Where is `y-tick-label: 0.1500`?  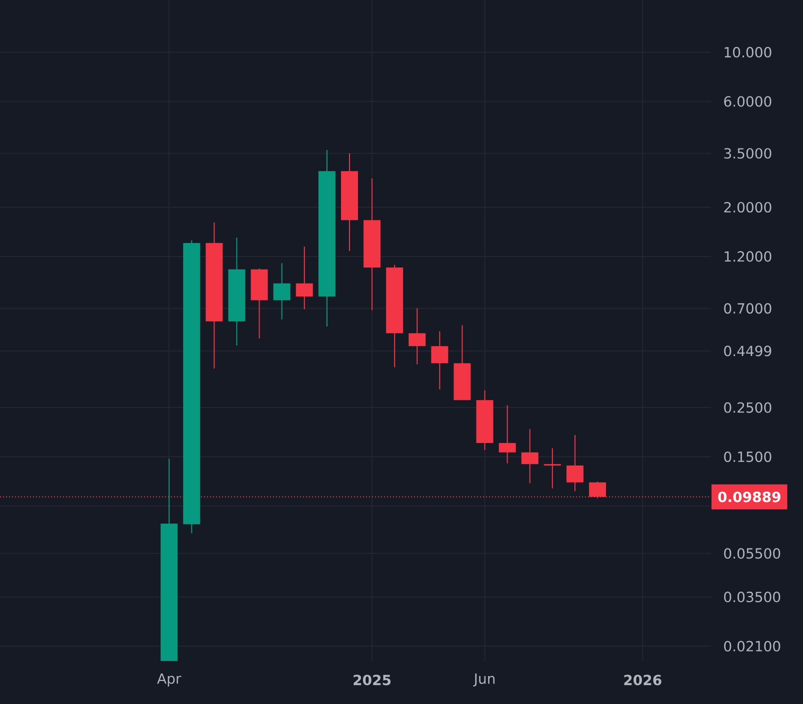
y-tick-label: 0.1500 is located at coordinates (748, 456).